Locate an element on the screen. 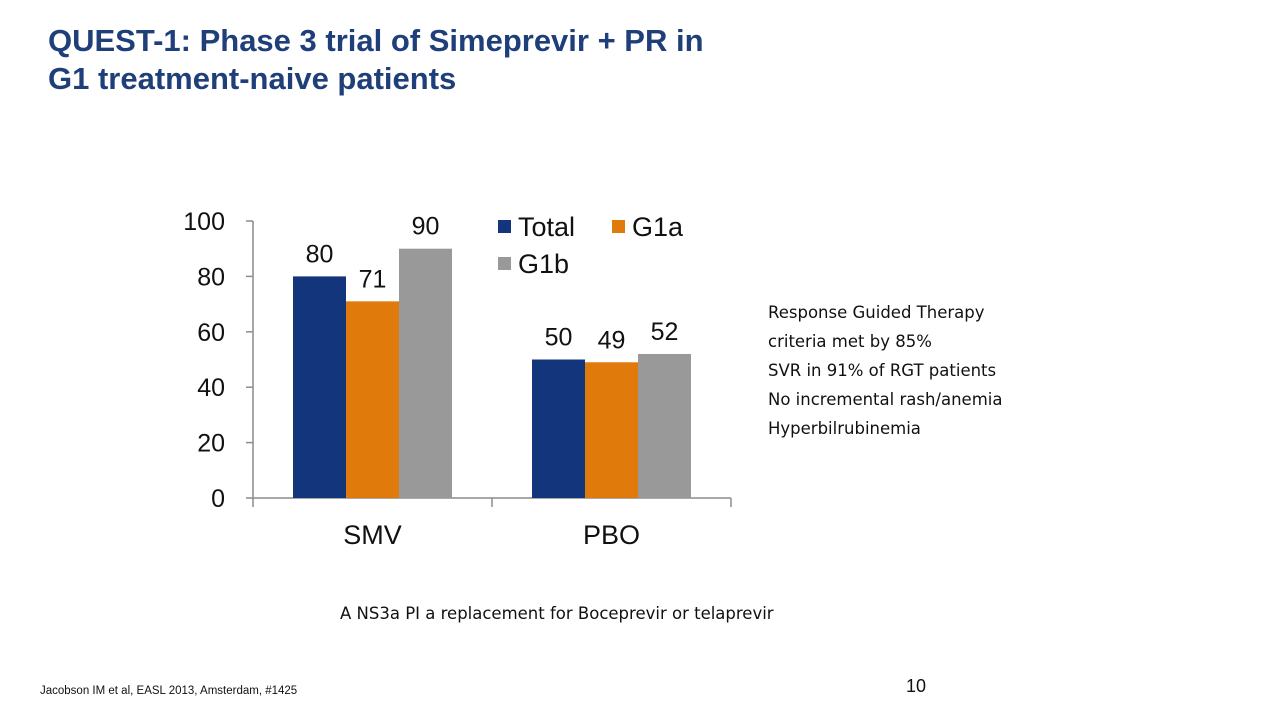 This screenshot has width=1280, height=720. data-label: 80 is located at coordinates (320, 254).